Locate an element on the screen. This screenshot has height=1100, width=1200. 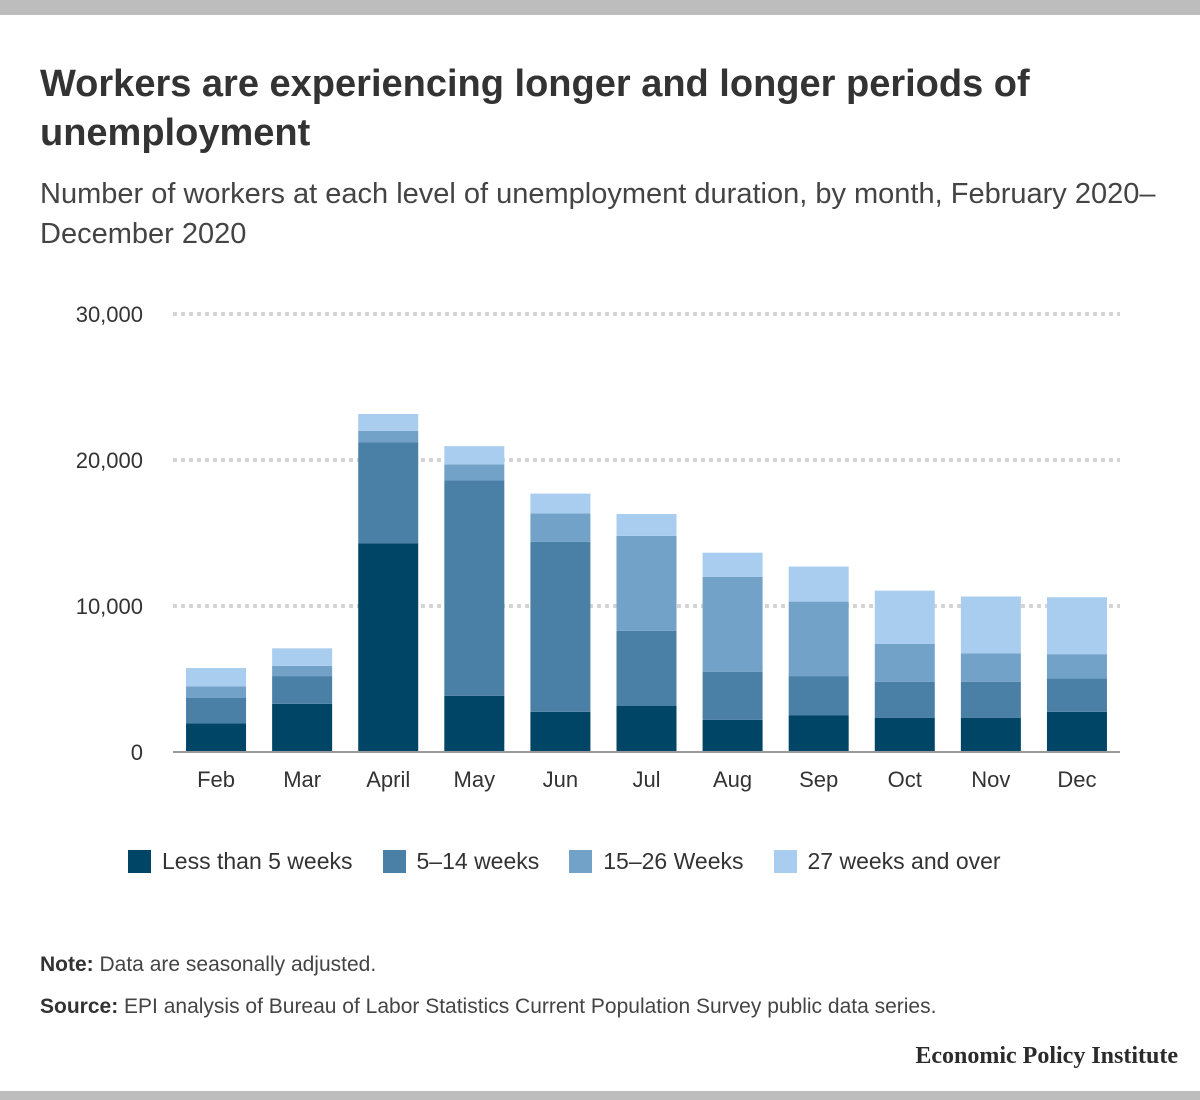
x-tick-label: May is located at coordinates (475, 779).